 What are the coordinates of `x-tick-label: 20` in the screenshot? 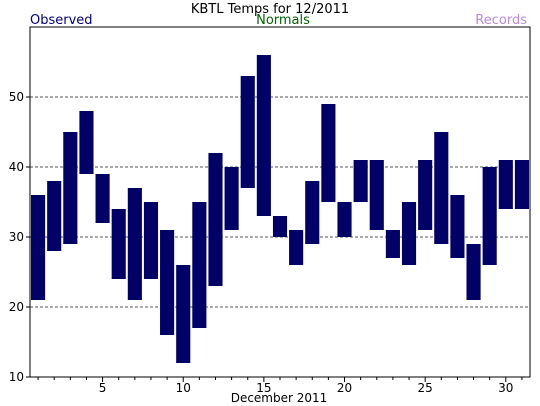 It's located at (344, 388).